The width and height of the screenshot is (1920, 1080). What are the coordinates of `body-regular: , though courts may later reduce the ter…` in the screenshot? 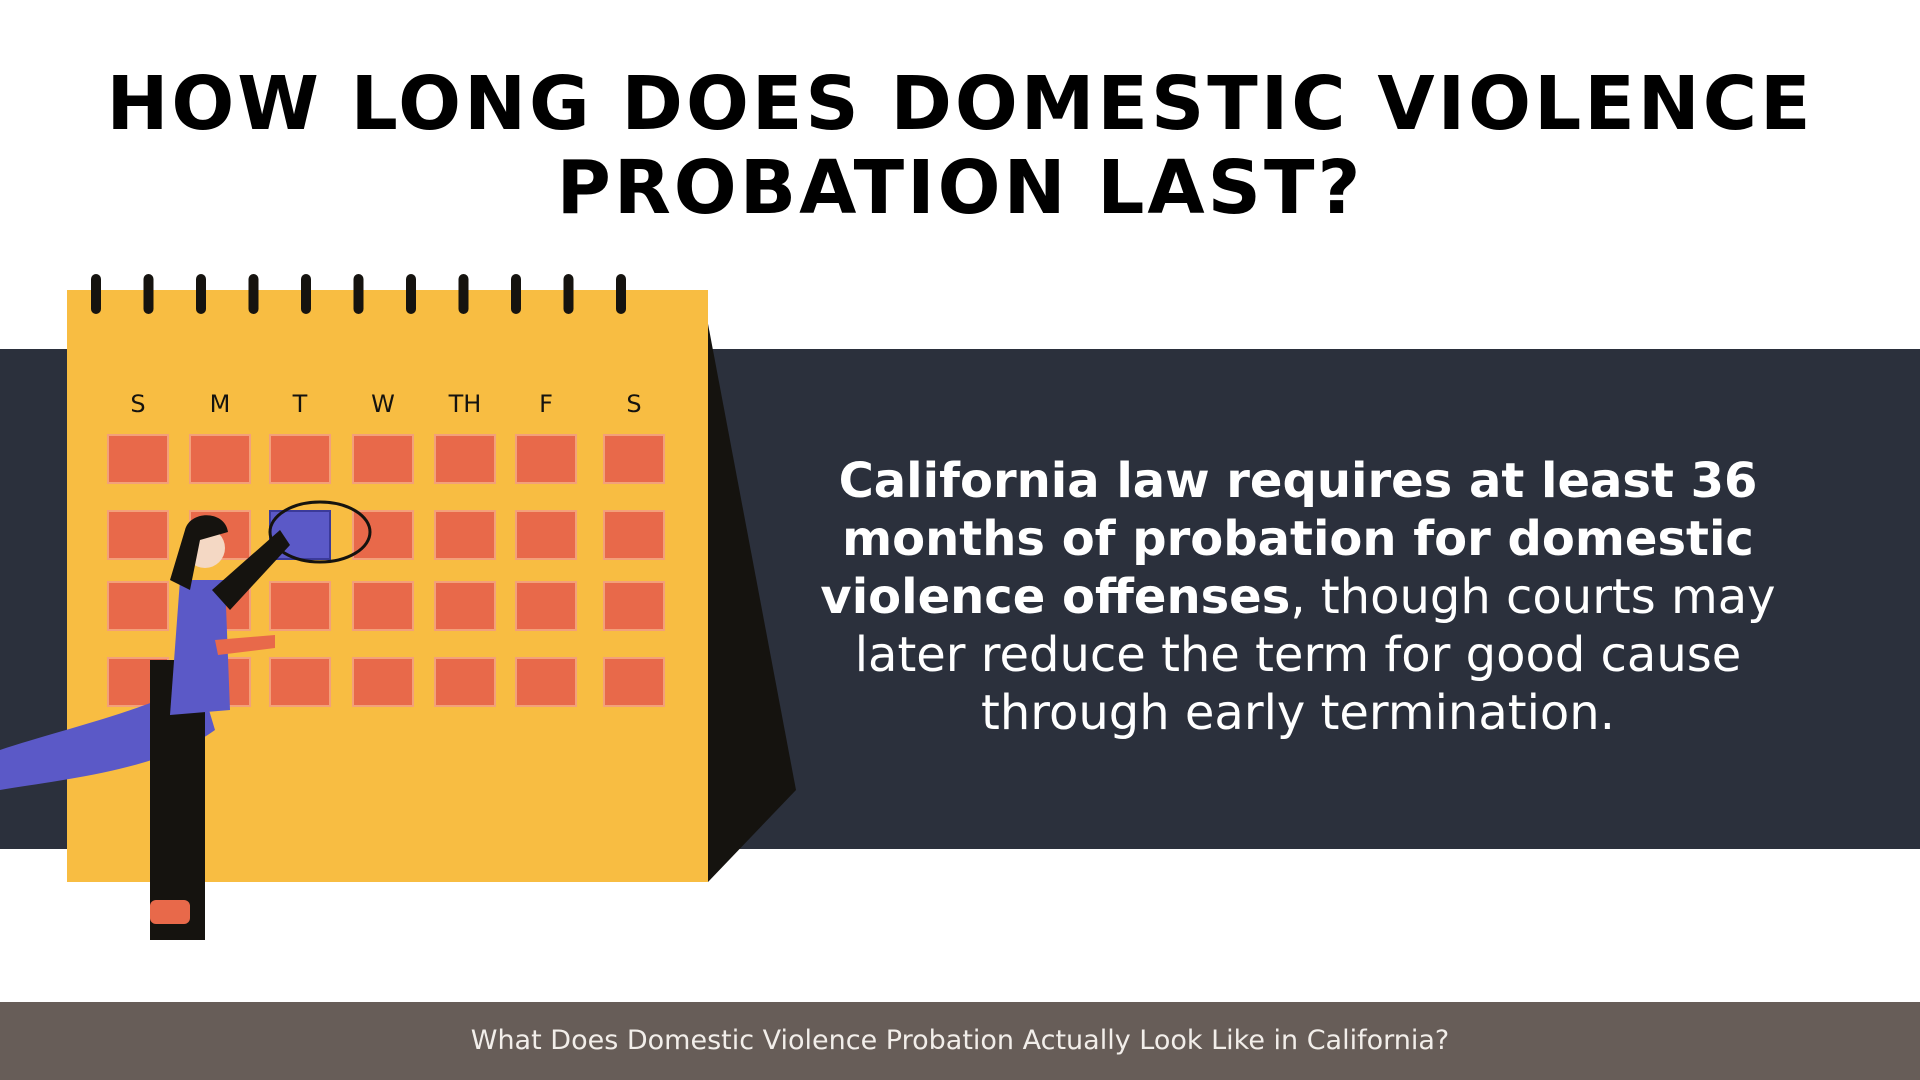 It's located at (1315, 655).